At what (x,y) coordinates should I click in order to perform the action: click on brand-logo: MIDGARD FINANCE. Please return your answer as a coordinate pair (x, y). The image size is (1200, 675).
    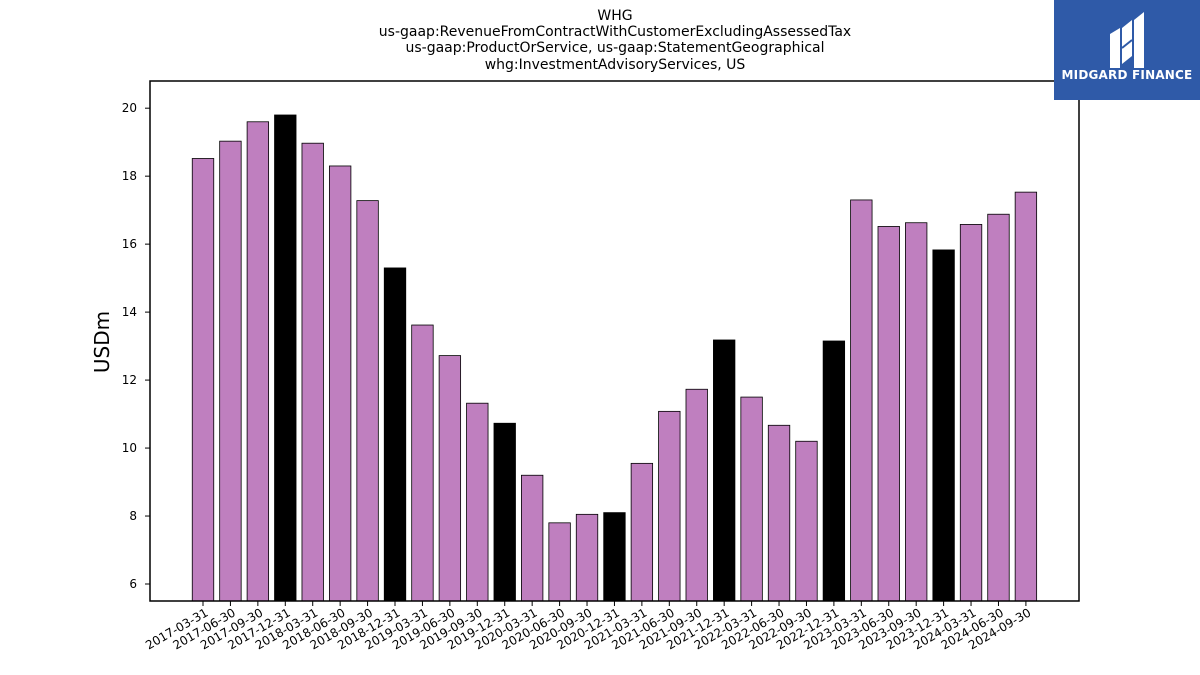
    Looking at the image, I should click on (1127, 50).